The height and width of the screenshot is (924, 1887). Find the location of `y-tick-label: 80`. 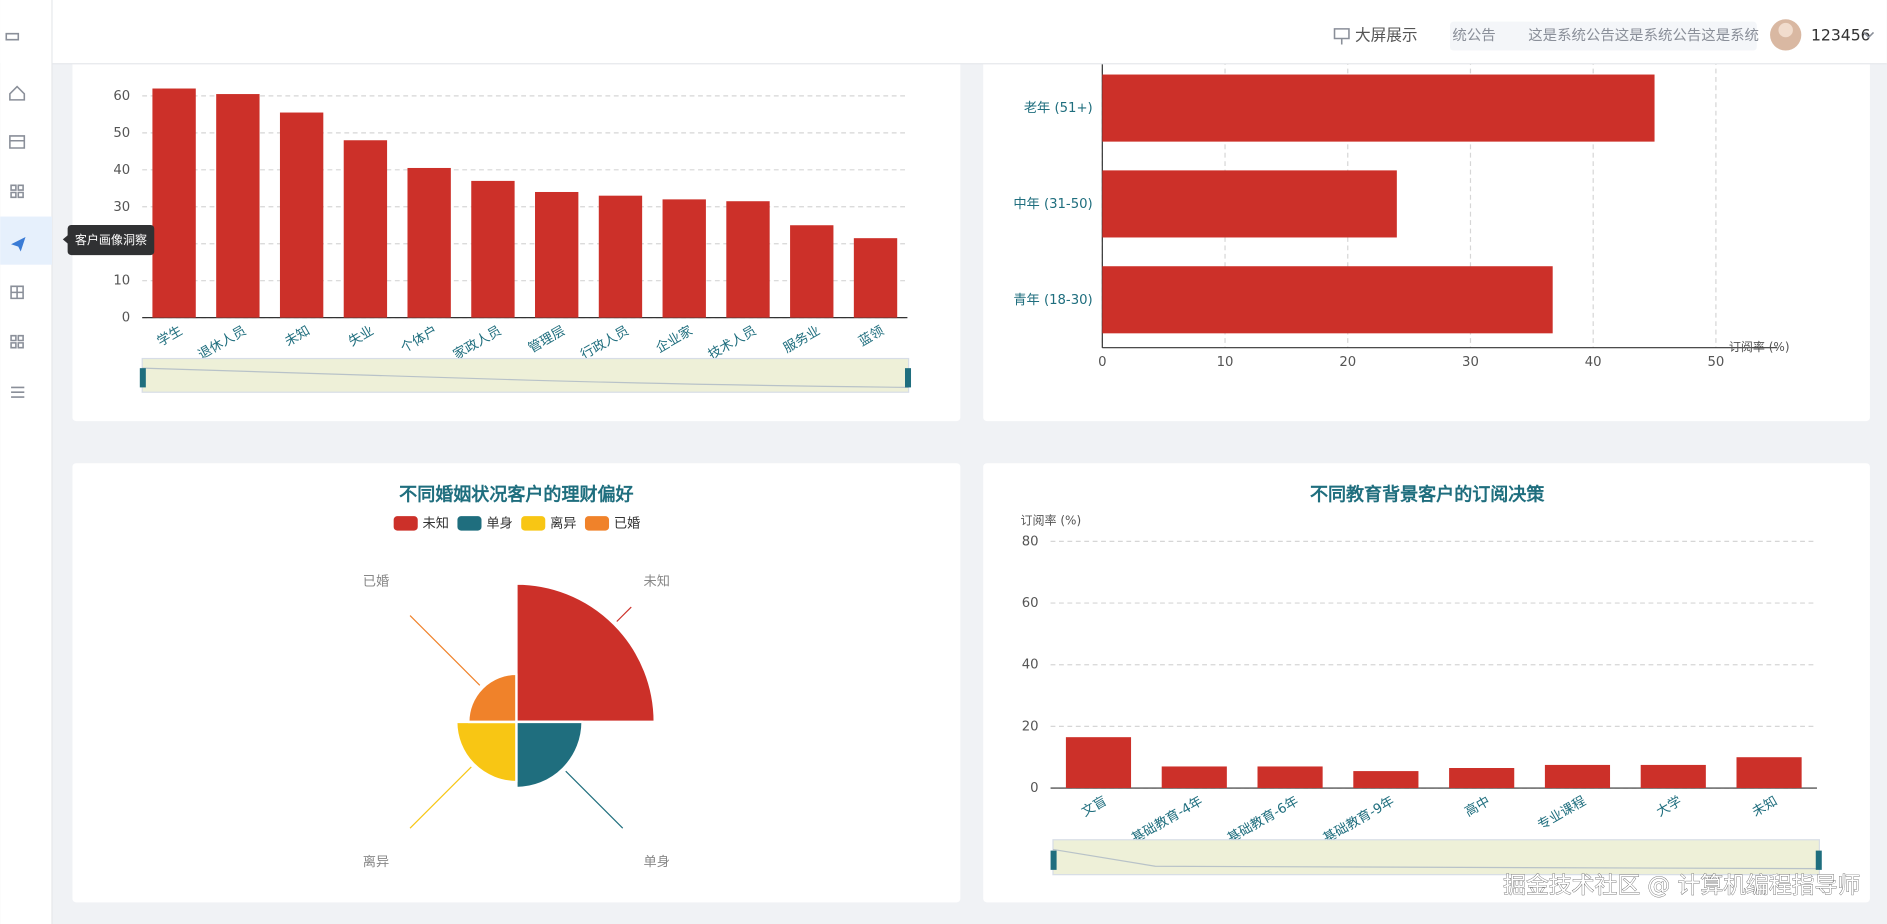

y-tick-label: 80 is located at coordinates (1030, 541).